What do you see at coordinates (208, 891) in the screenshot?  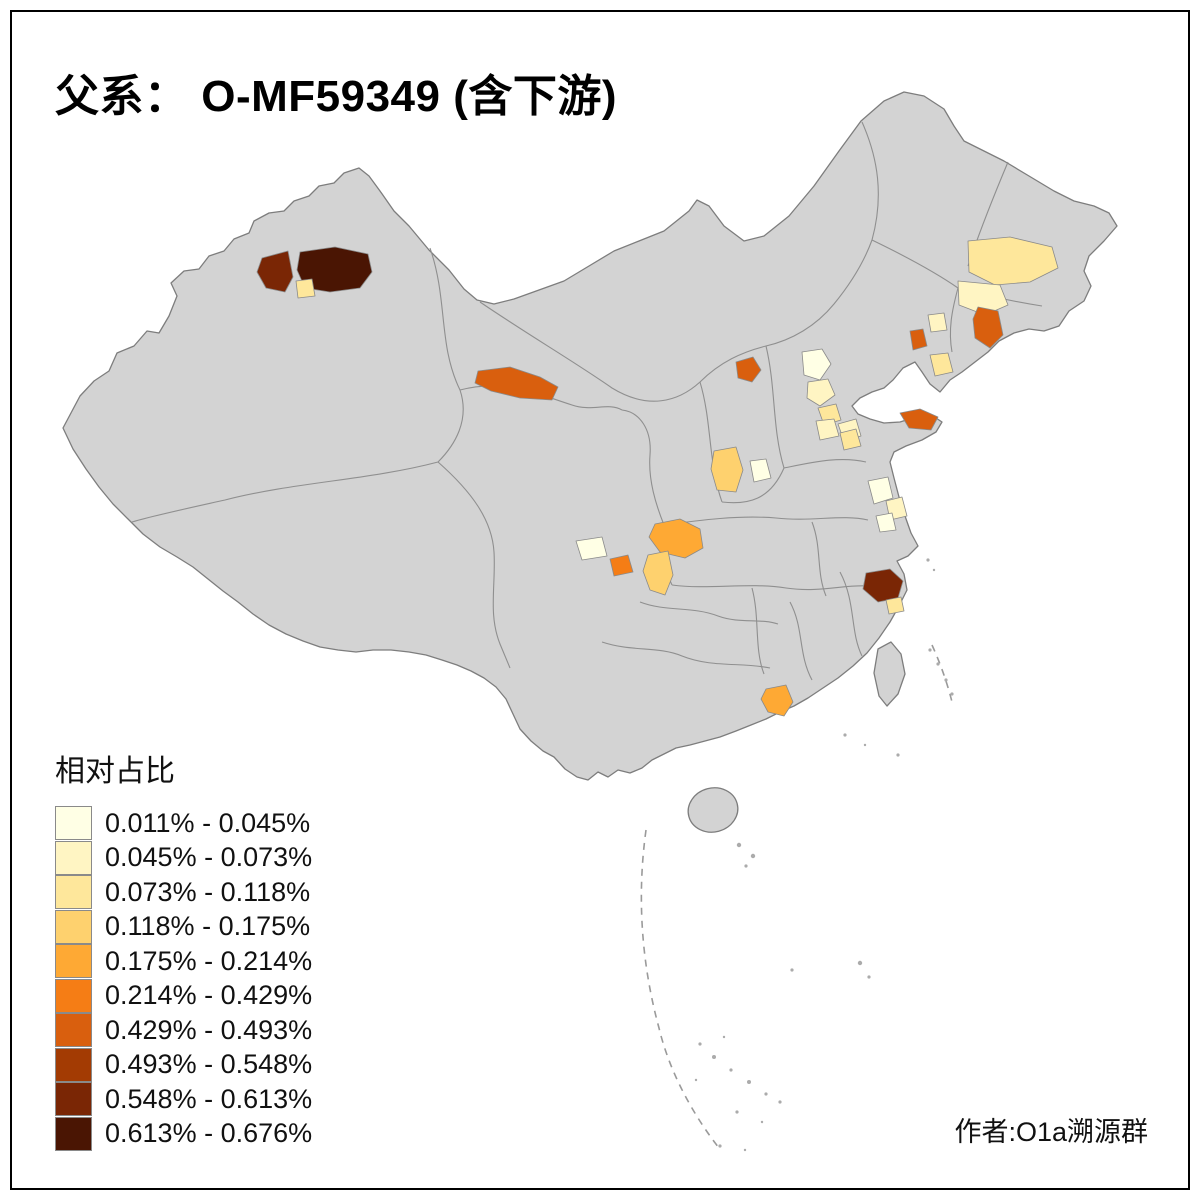 I see `legend-label: 0.073% - 0.118%` at bounding box center [208, 891].